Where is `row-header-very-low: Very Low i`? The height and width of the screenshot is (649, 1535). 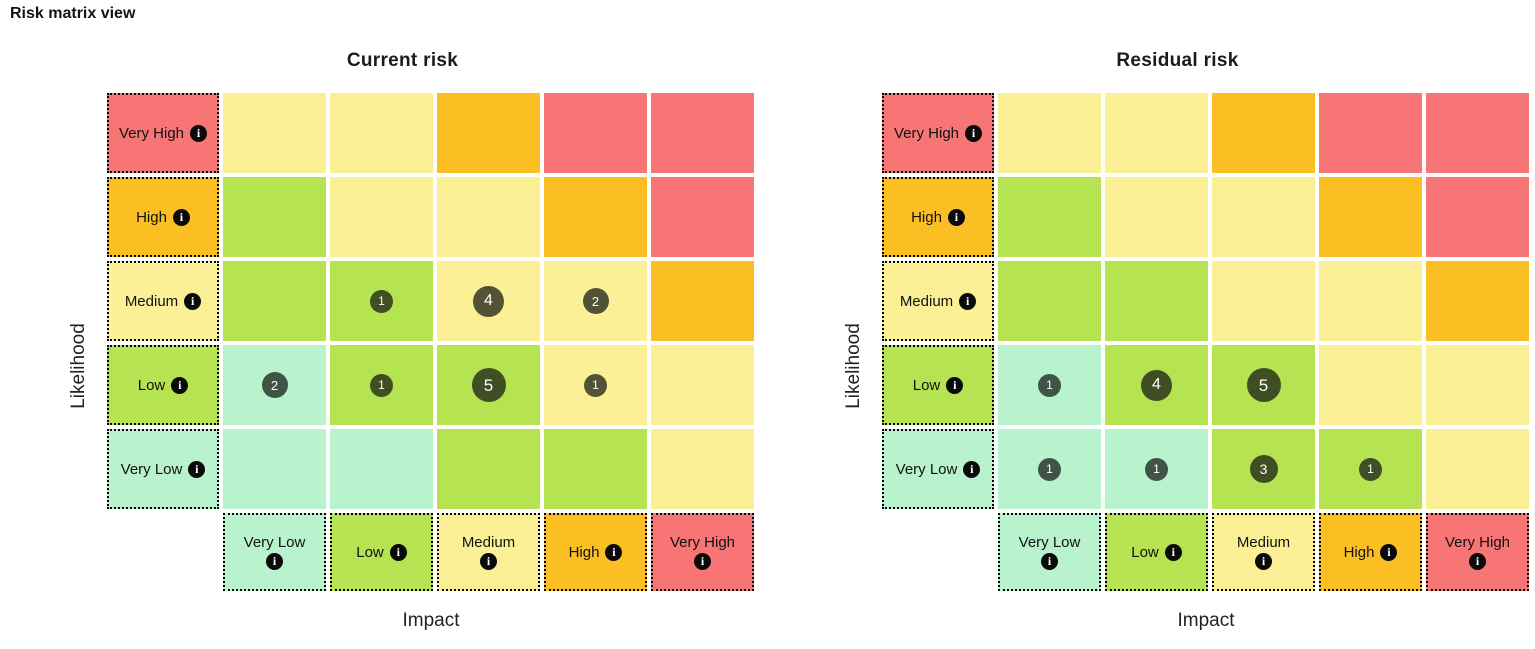 row-header-very-low: Very Low i is located at coordinates (938, 469).